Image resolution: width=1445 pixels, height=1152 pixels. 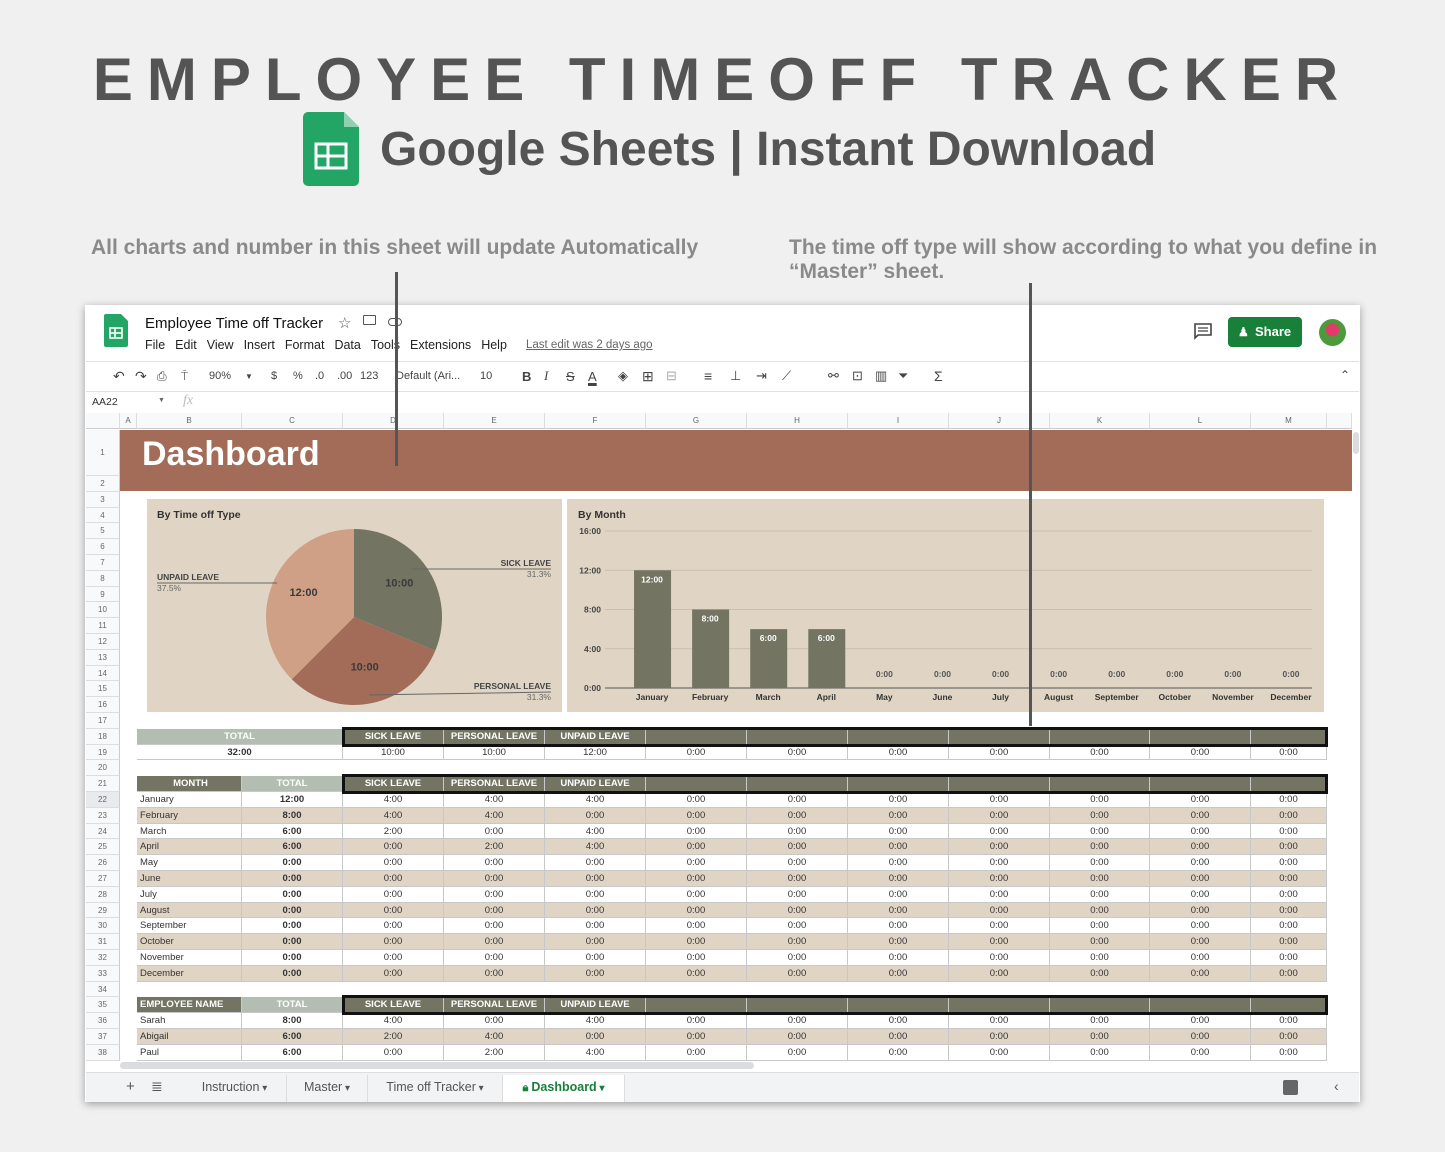 I want to click on tab-instruction: Instruction ▾, so click(x=235, y=1088).